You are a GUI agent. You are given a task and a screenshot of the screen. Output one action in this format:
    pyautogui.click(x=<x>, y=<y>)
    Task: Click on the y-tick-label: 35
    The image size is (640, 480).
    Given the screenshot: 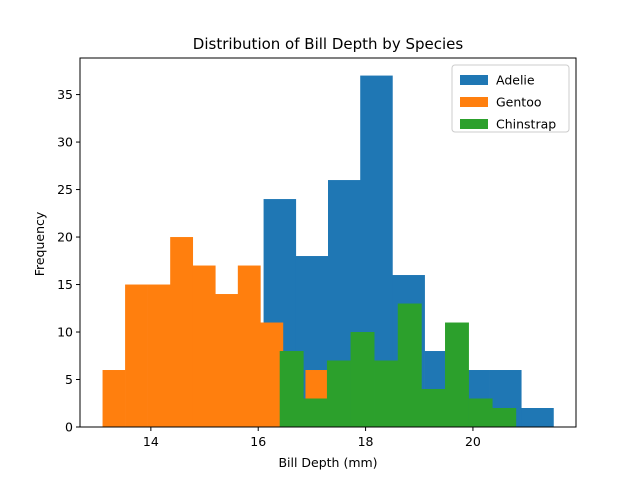 What is the action you would take?
    pyautogui.click(x=65, y=94)
    